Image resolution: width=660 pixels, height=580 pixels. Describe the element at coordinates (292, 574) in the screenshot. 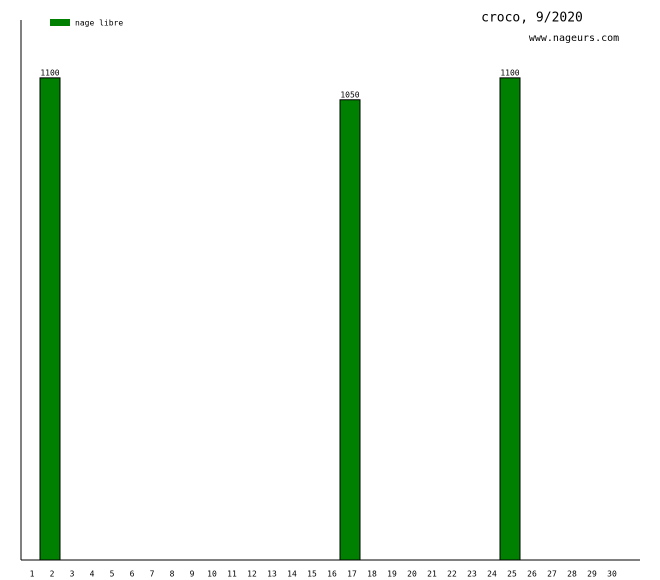

I see `x-tick-label: 14` at that location.